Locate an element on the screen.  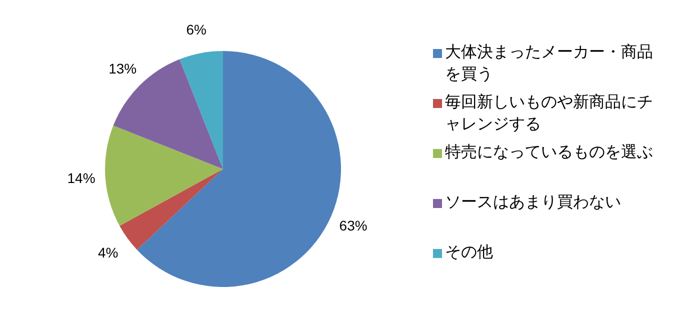
legend-label: その他 is located at coordinates (469, 253).